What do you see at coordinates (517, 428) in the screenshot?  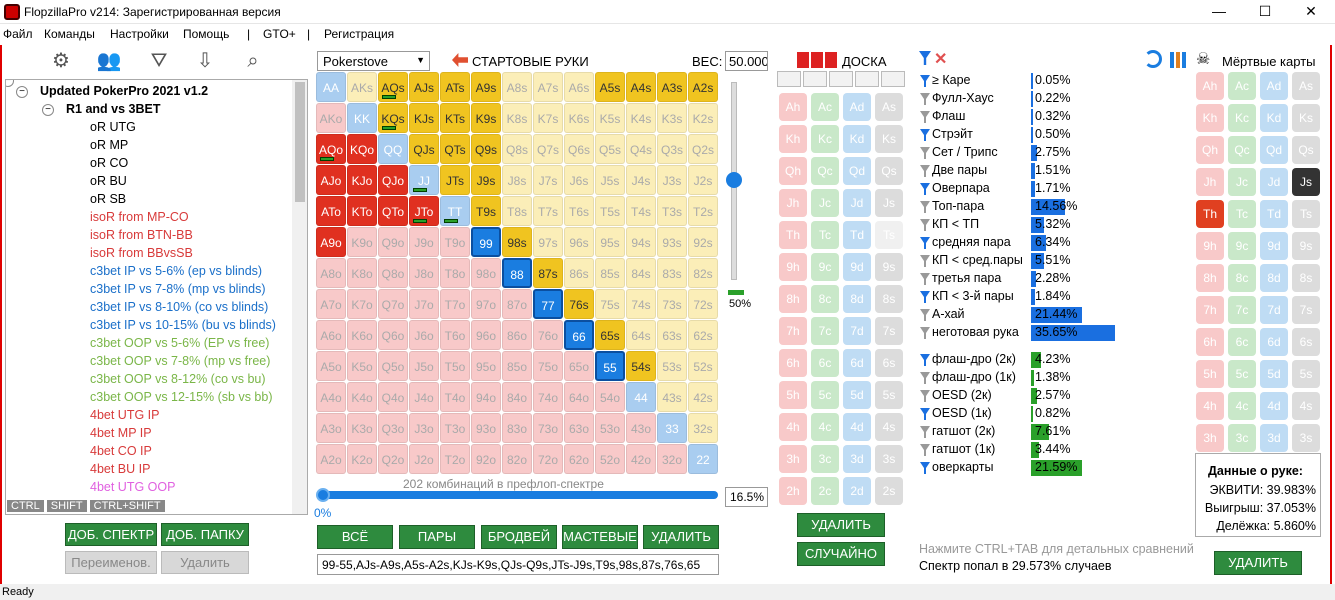 I see `hand-cell: 83o` at bounding box center [517, 428].